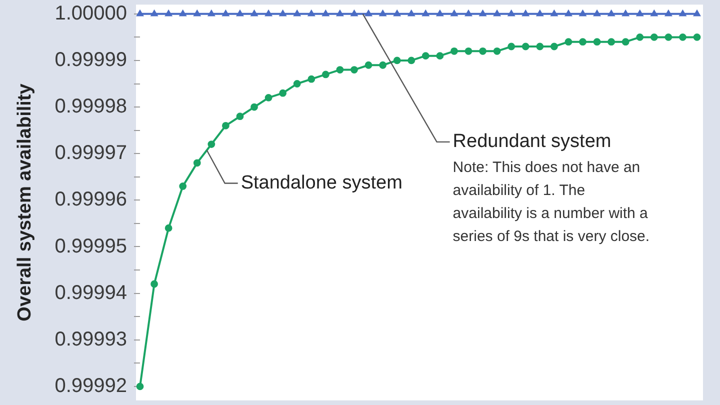  Describe the element at coordinates (90, 59) in the screenshot. I see `y-tick-label: 0.99999` at that location.